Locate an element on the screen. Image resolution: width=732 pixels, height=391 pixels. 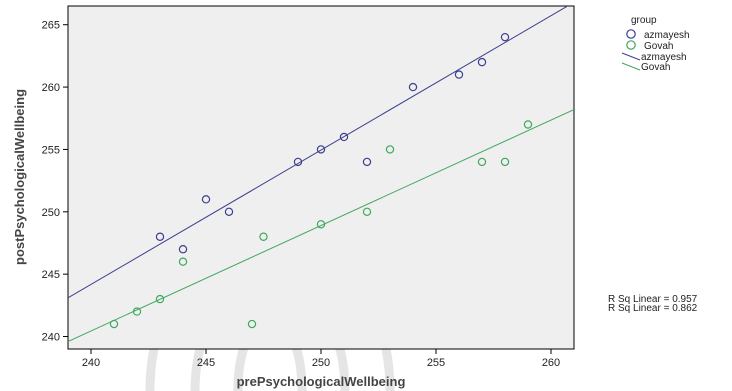
r-squared-govah: R Sq Linear = 0.862 is located at coordinates (653, 308).